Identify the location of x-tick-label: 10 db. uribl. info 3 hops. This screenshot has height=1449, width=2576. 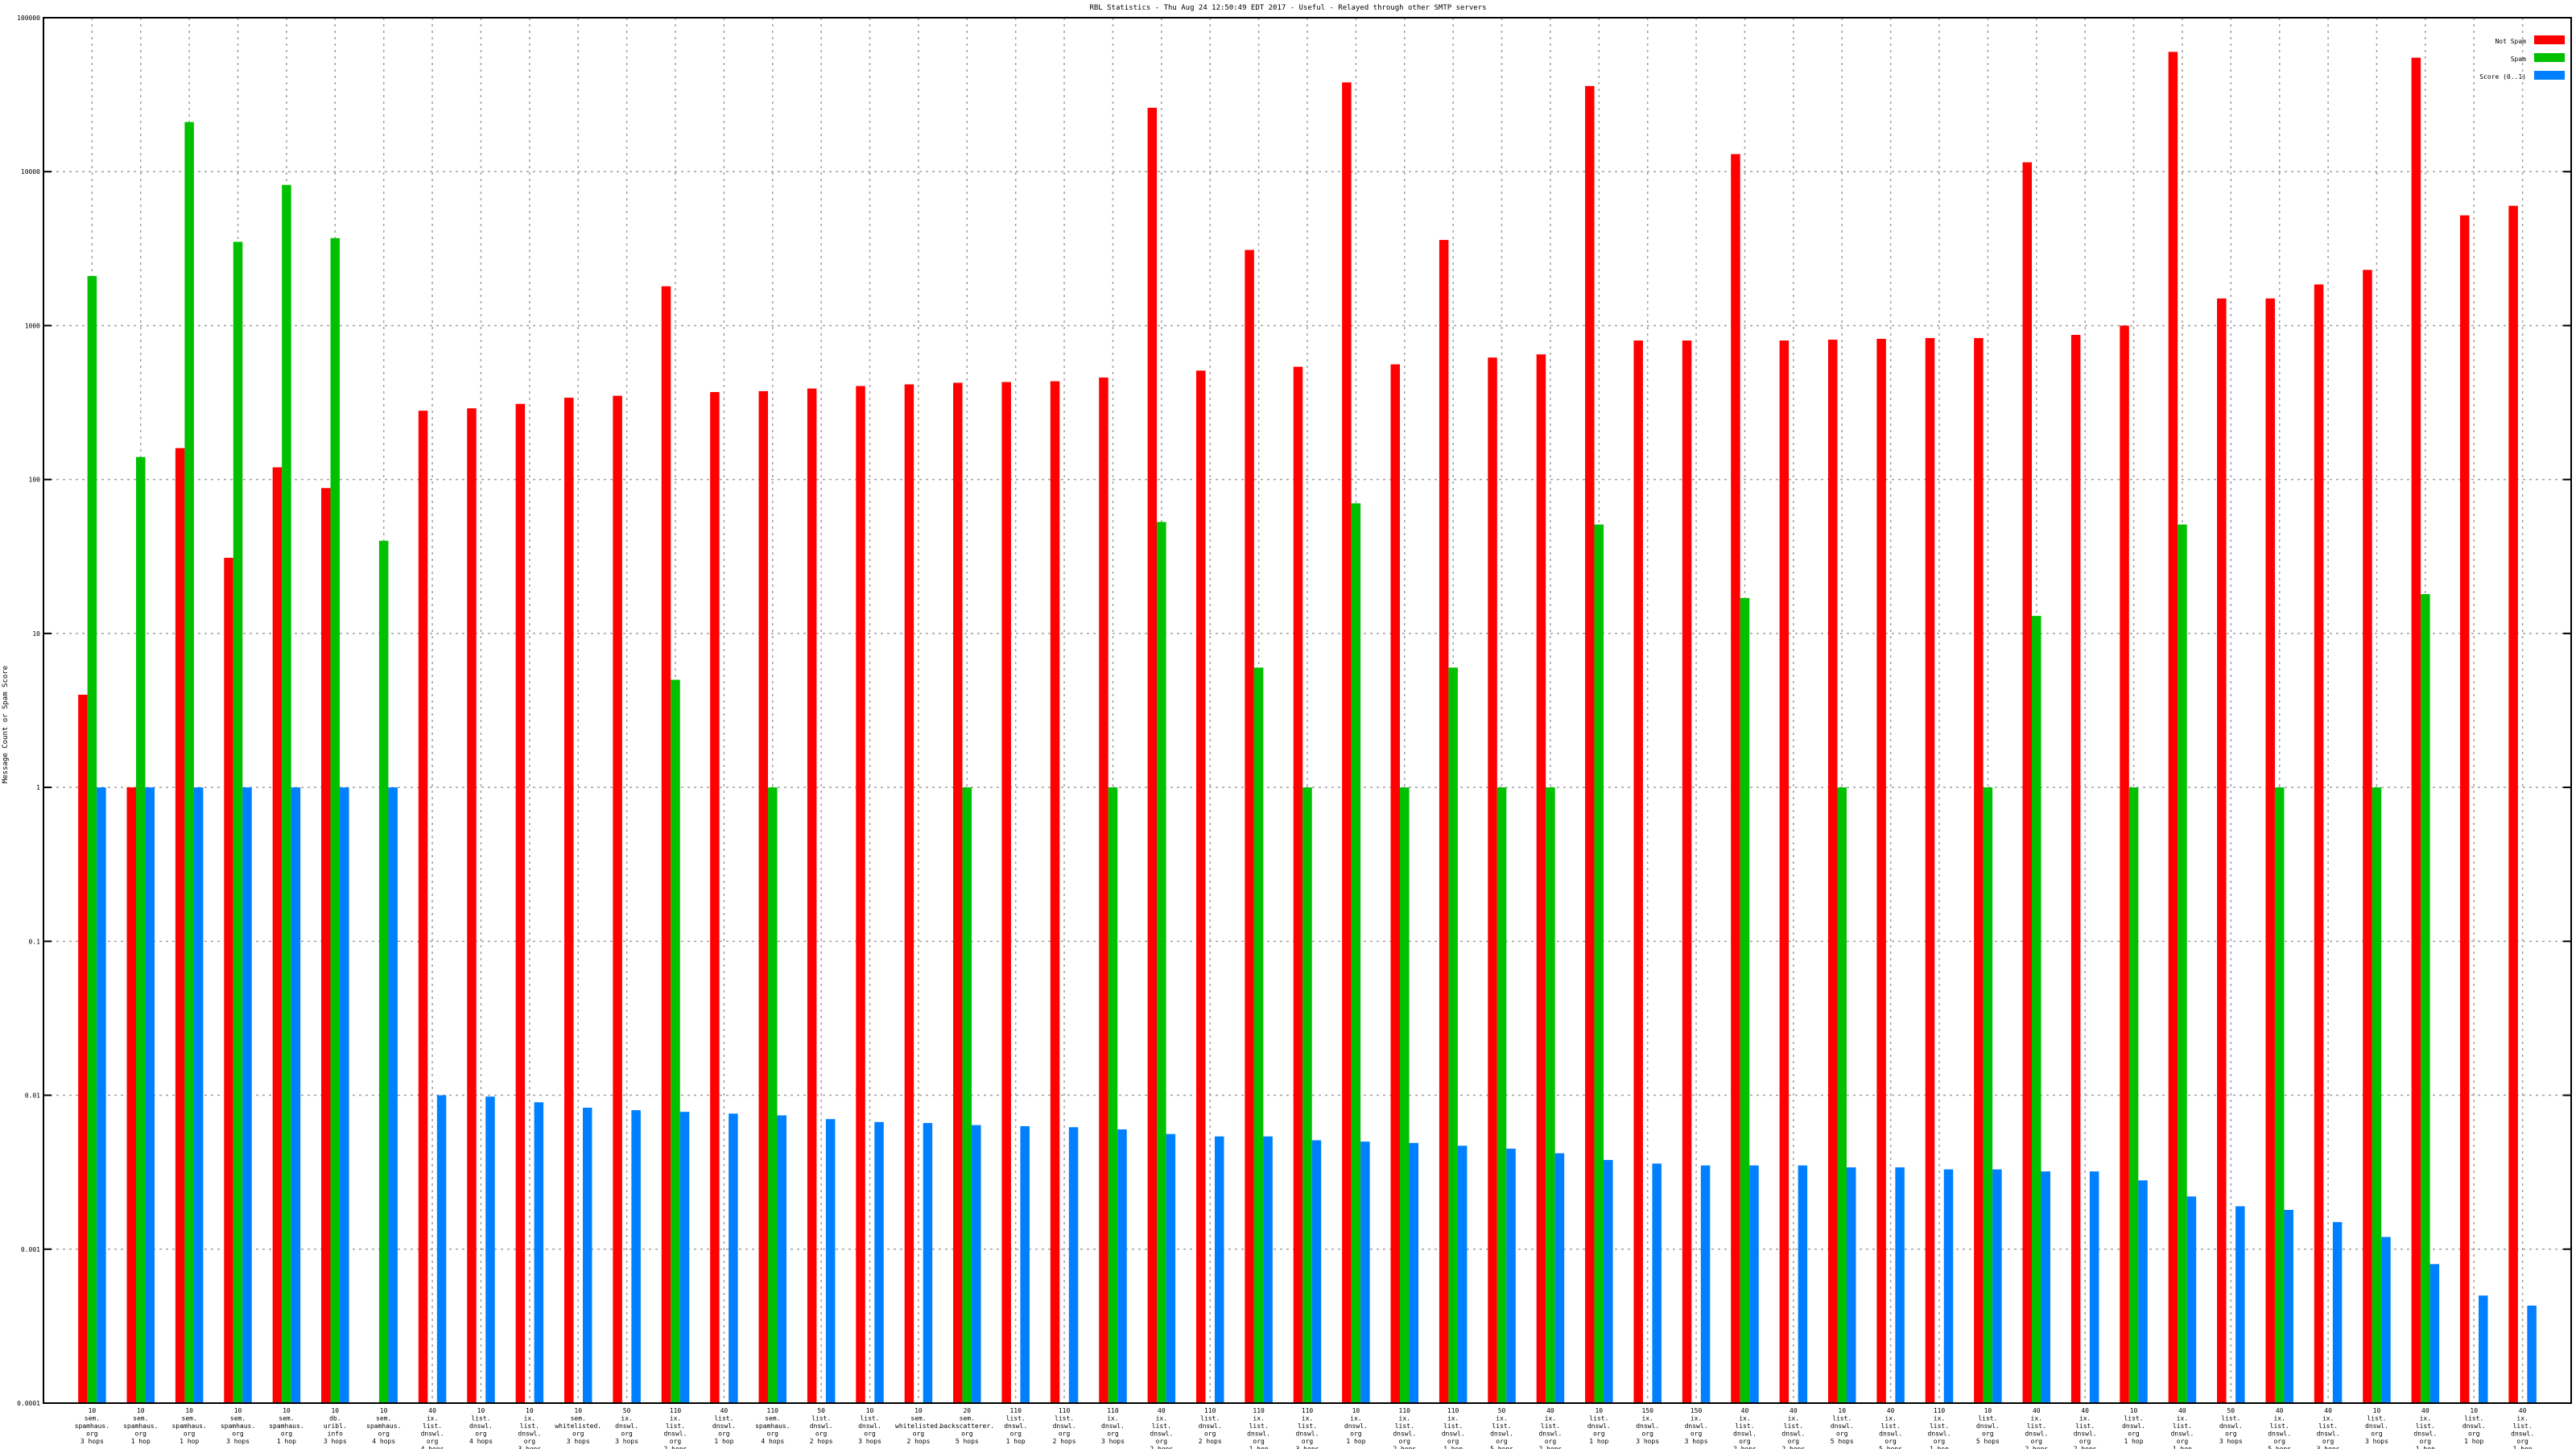
(335, 1426).